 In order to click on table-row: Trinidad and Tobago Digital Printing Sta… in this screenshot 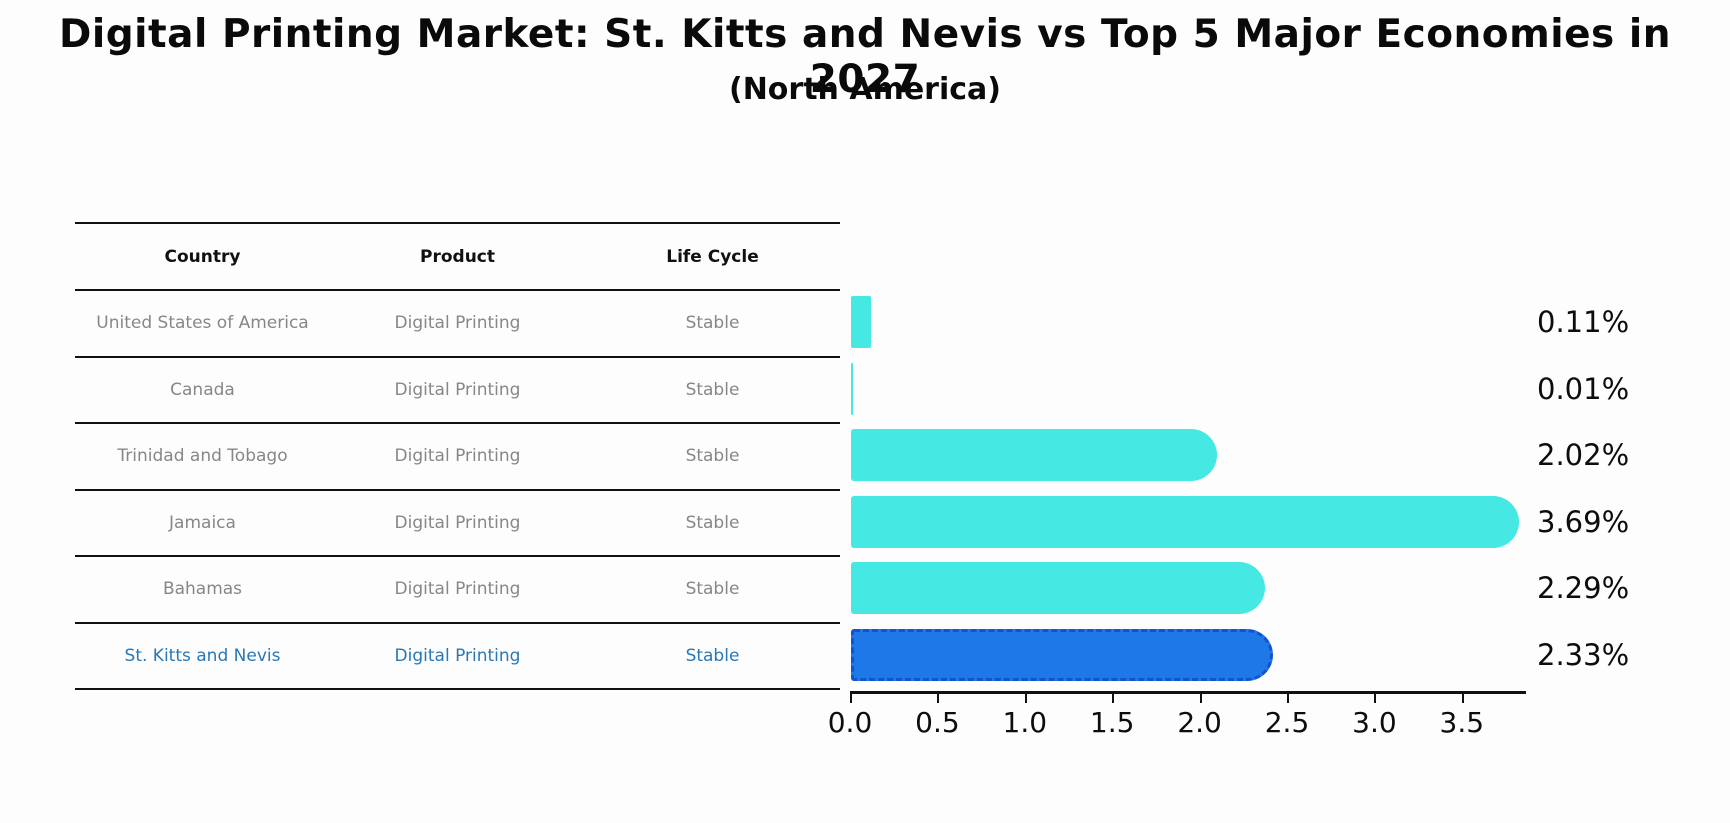, I will do `click(457, 457)`.